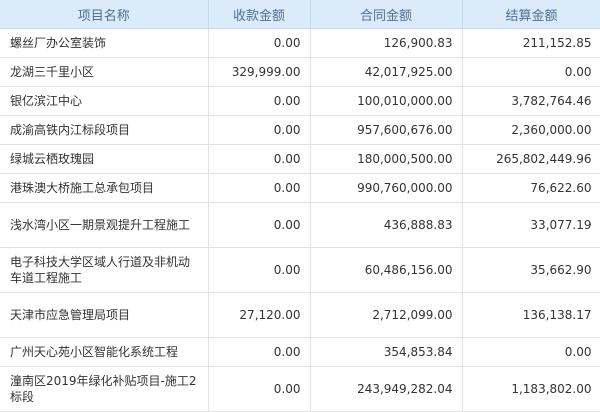  I want to click on contract-amount-cell: 100,010,000.00, so click(386, 101).